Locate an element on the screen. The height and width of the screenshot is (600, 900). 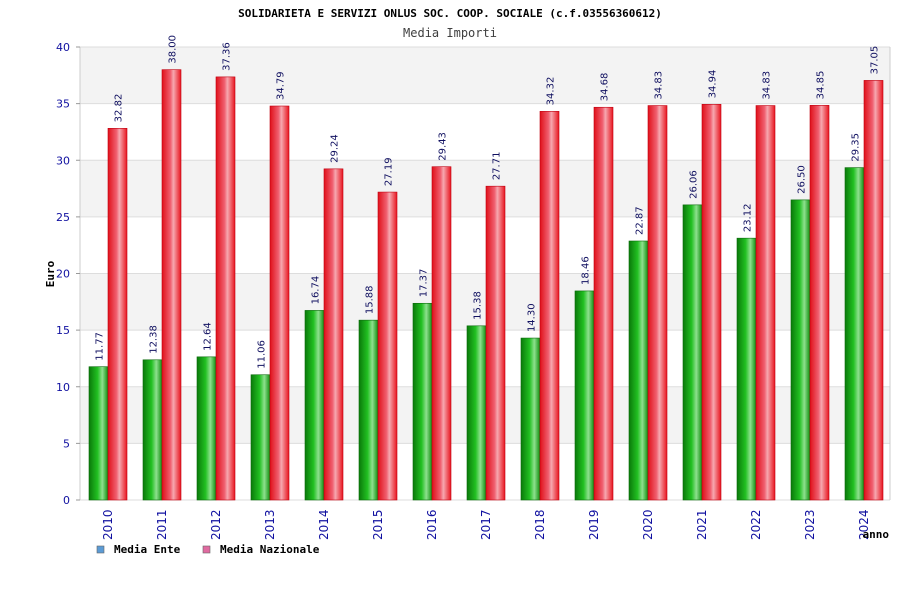
value-label: 26.06 is located at coordinates (694, 184).